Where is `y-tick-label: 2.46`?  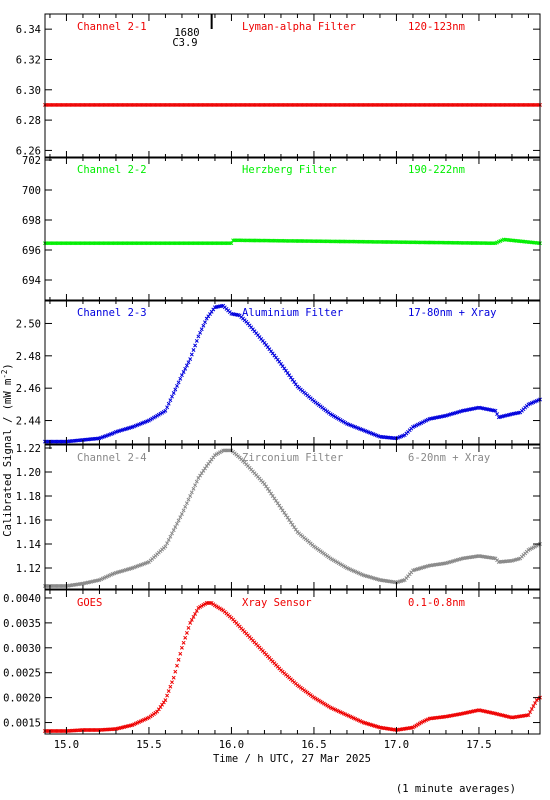 y-tick-label: 2.46 is located at coordinates (28, 389).